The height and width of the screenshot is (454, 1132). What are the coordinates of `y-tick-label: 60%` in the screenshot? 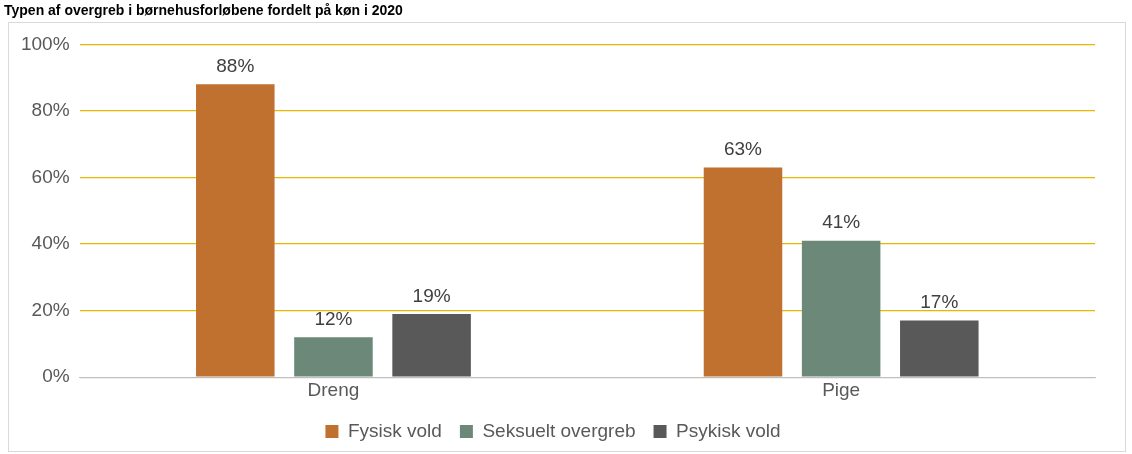 It's located at (50, 176).